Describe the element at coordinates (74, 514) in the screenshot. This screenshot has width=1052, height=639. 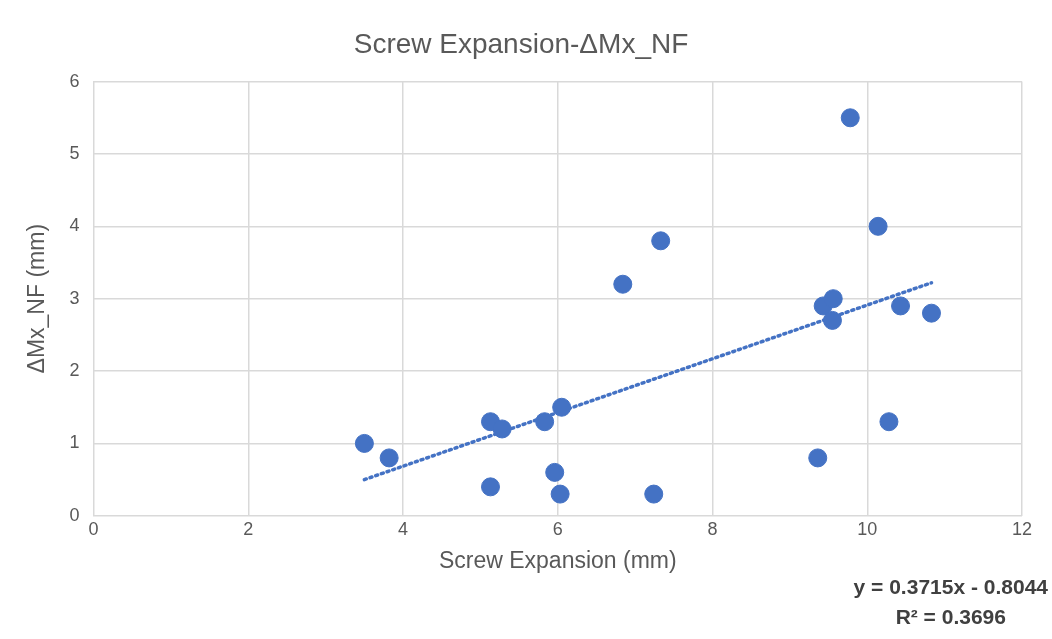
I see `y-tick-label: 0` at that location.